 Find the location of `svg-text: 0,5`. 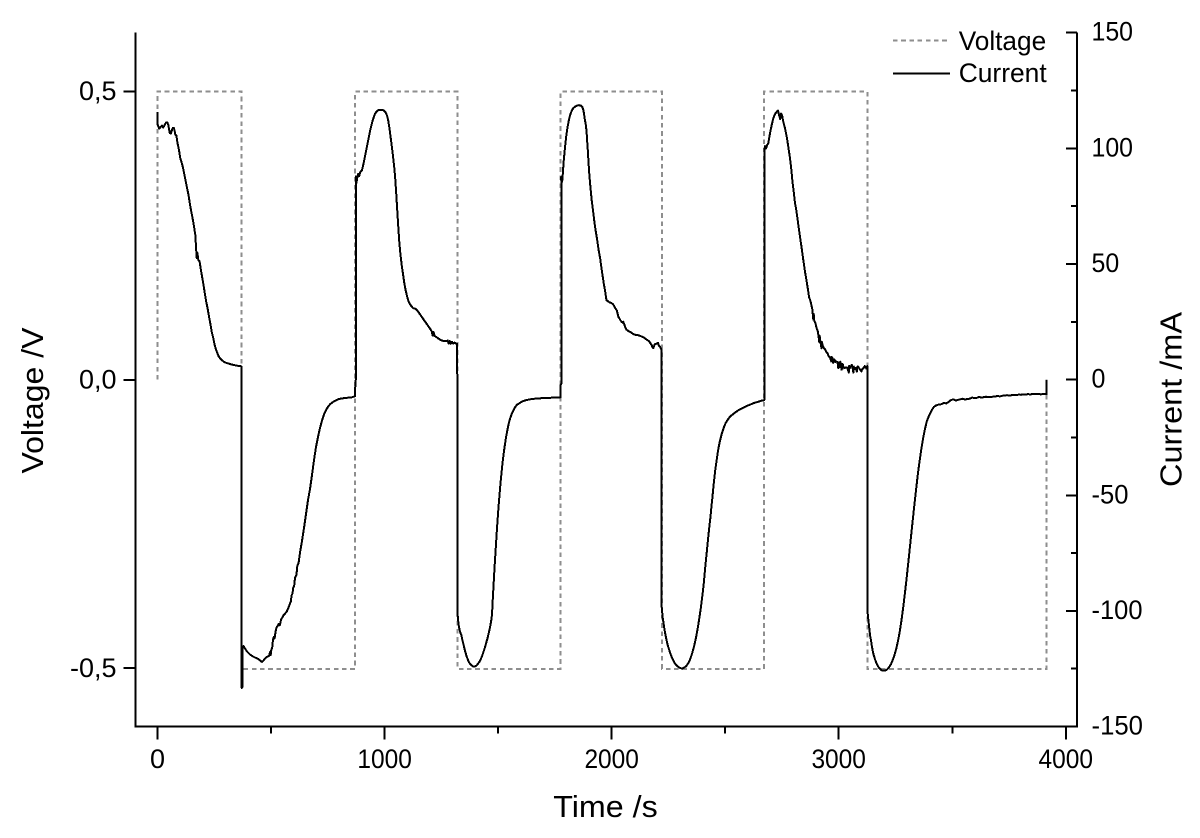

svg-text: 0,5 is located at coordinates (98, 91).